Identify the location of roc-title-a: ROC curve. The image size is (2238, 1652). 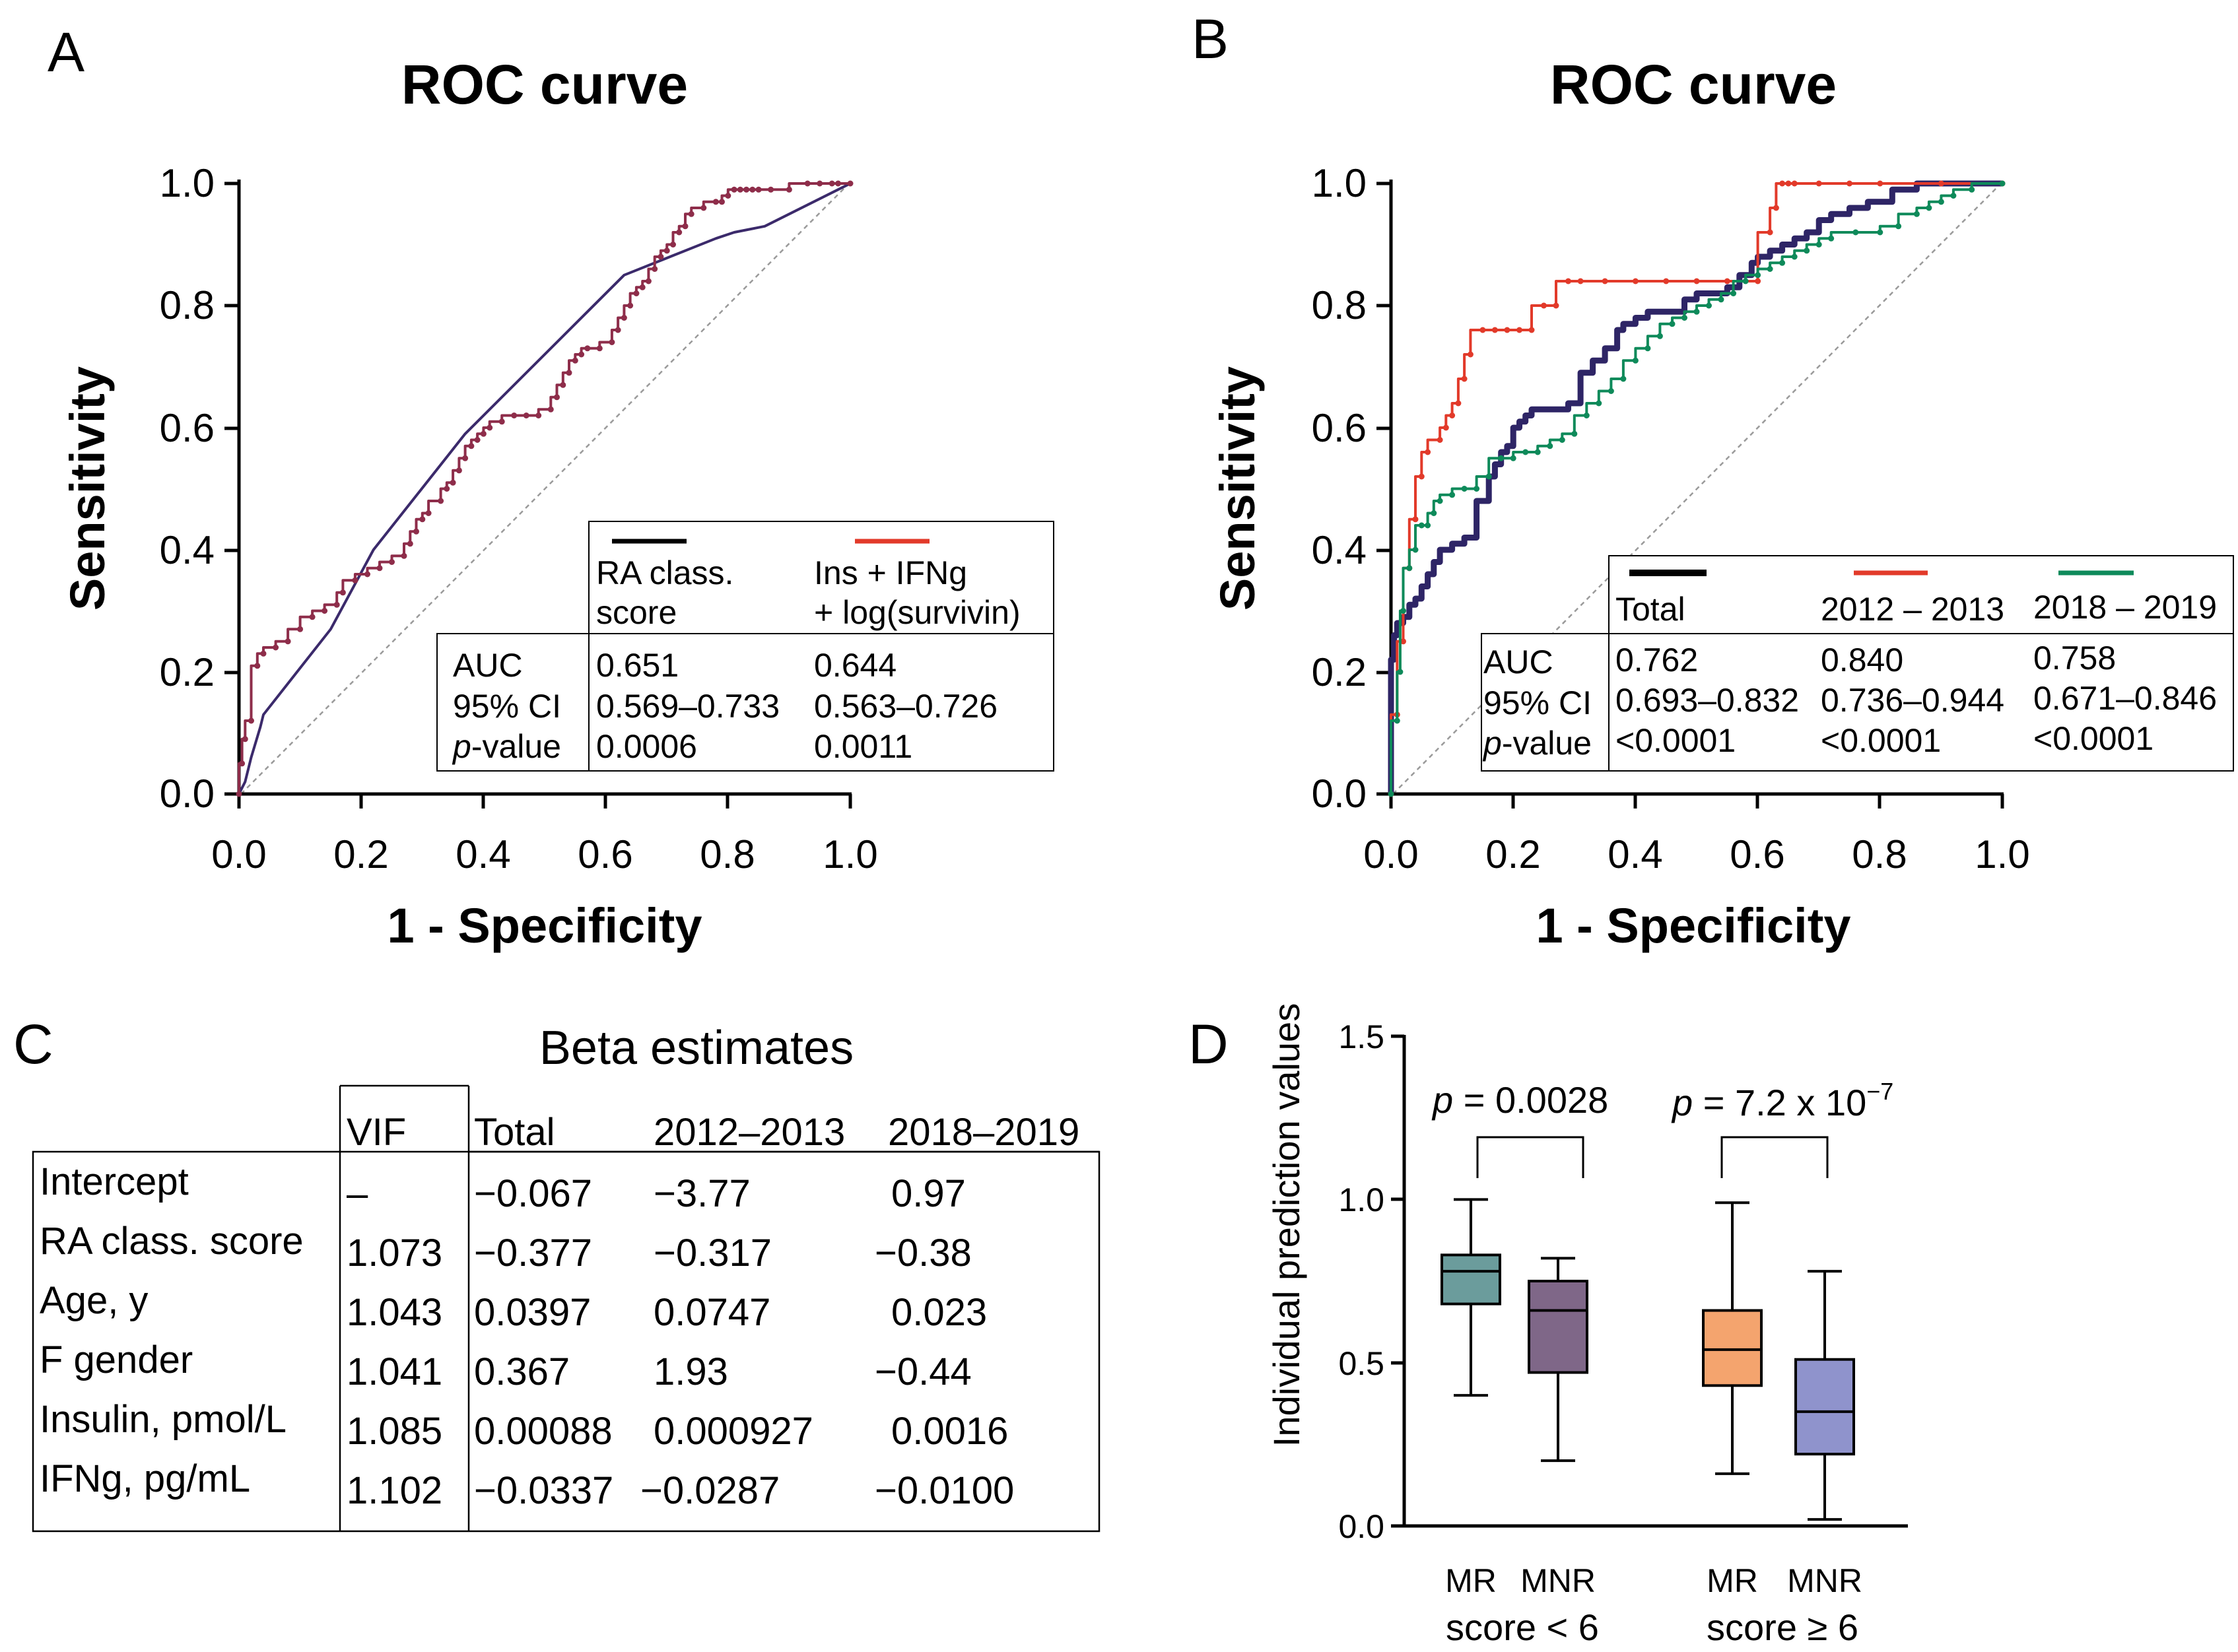
(544, 84).